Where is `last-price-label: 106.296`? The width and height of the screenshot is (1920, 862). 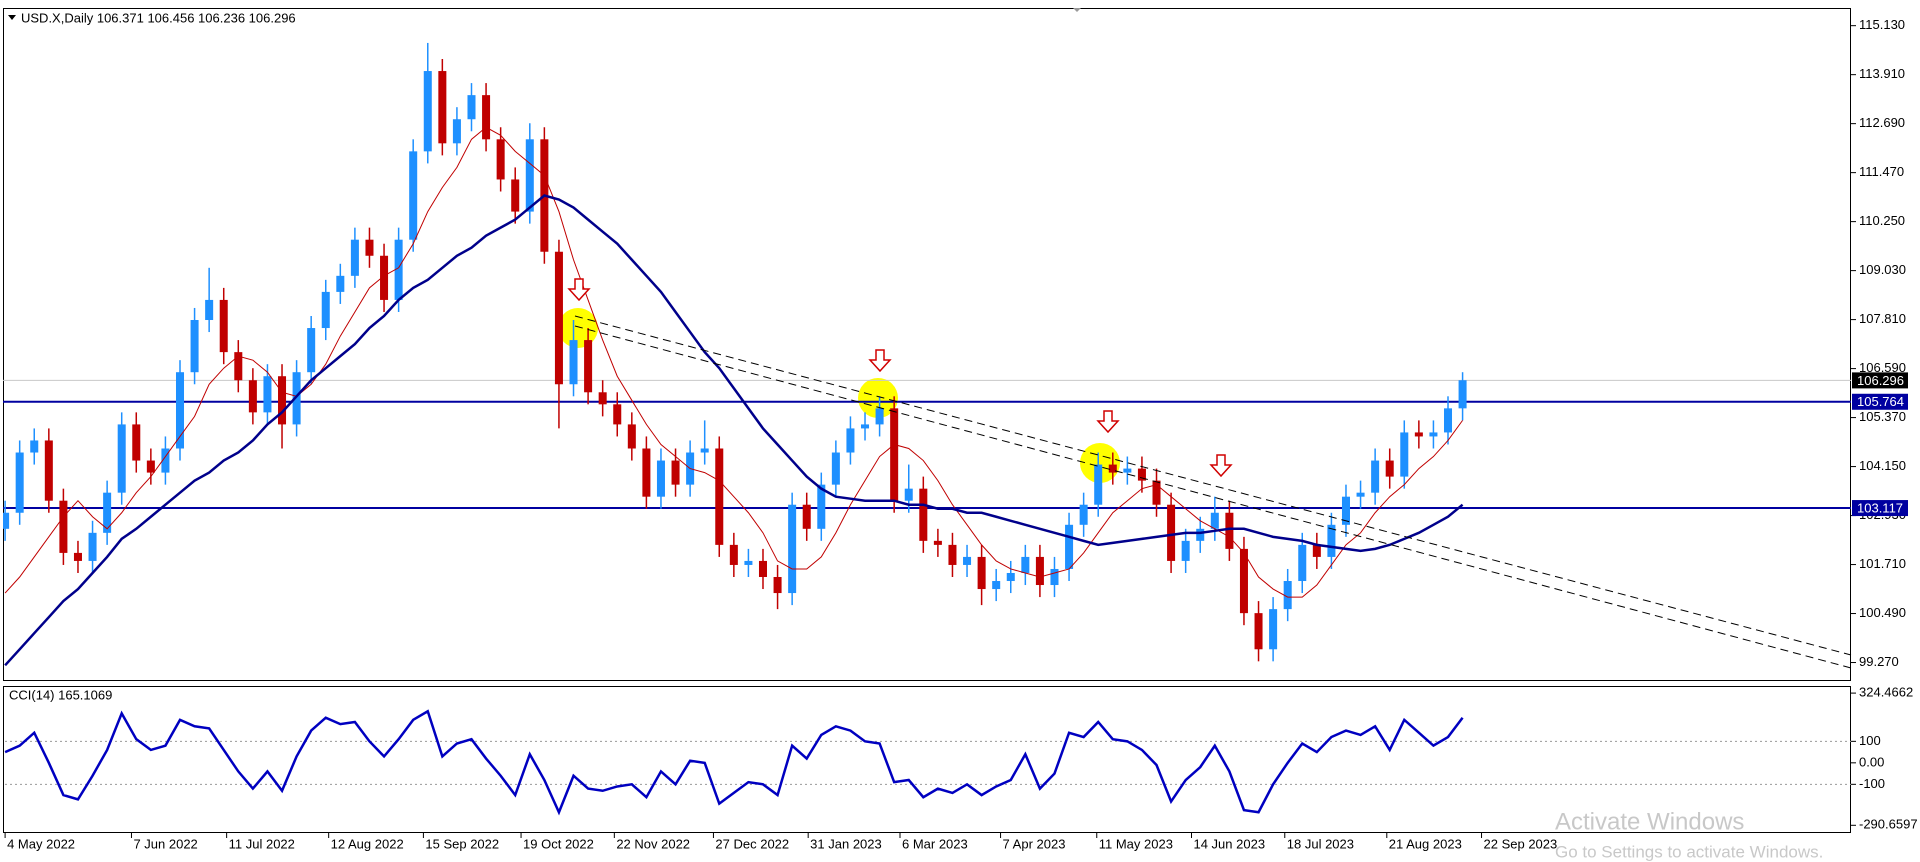 last-price-label: 106.296 is located at coordinates (1880, 380).